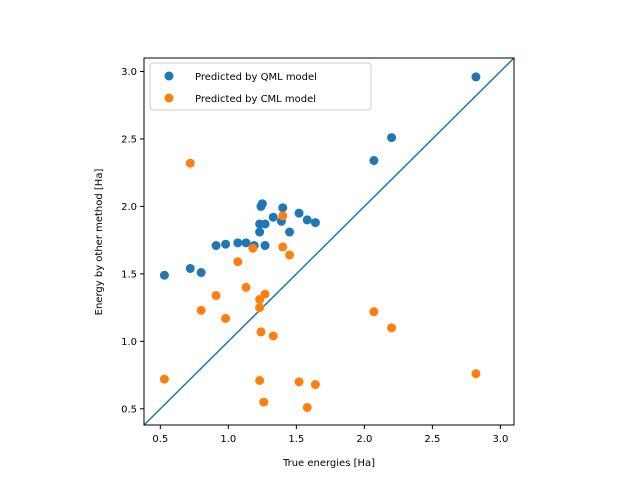 Image resolution: width=640 pixels, height=480 pixels. What do you see at coordinates (132, 241) in the screenshot?
I see `y-axis: 0.5 1.0 1.5 2.0 2.5 3.0` at bounding box center [132, 241].